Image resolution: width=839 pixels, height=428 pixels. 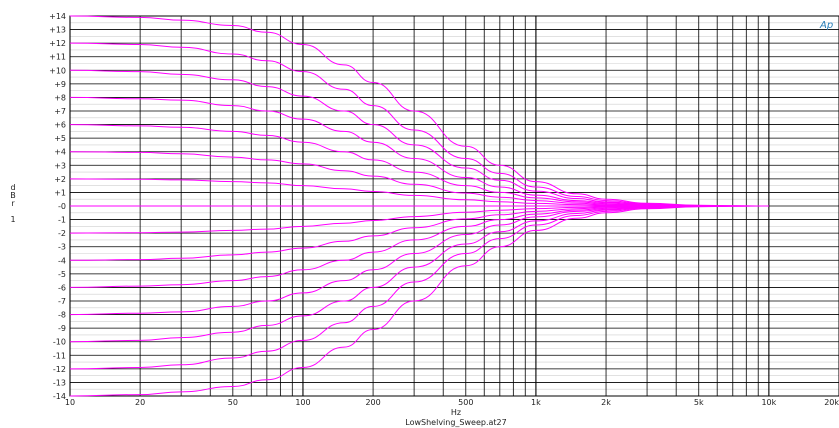 What do you see at coordinates (62, 315) in the screenshot?
I see `y-tick-label: -8` at bounding box center [62, 315].